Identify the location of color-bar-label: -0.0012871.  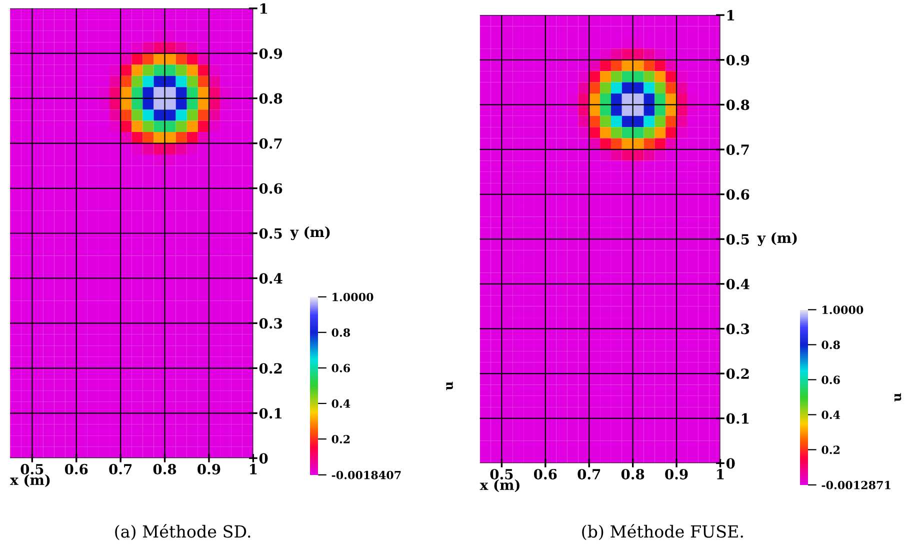
(856, 485).